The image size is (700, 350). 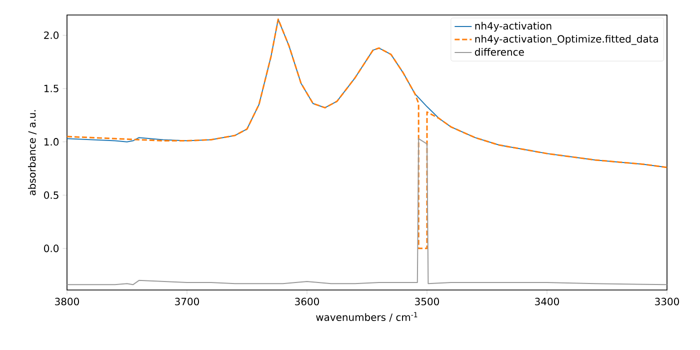 I want to click on legend-label: nh4y-activation, so click(x=513, y=27).